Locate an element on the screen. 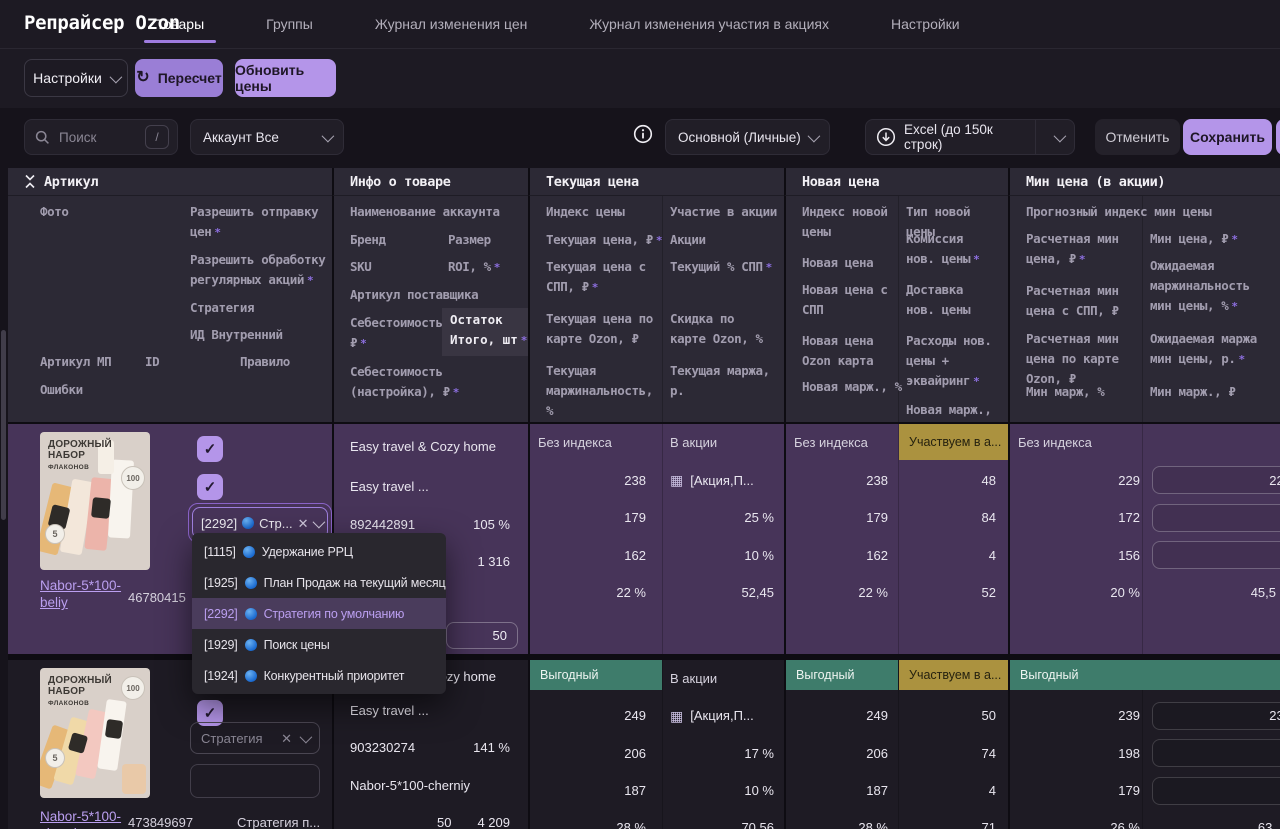 Image resolution: width=1280 pixels, height=829 pixels. product-link: Nabor-5*100-beliy is located at coordinates (81, 594).